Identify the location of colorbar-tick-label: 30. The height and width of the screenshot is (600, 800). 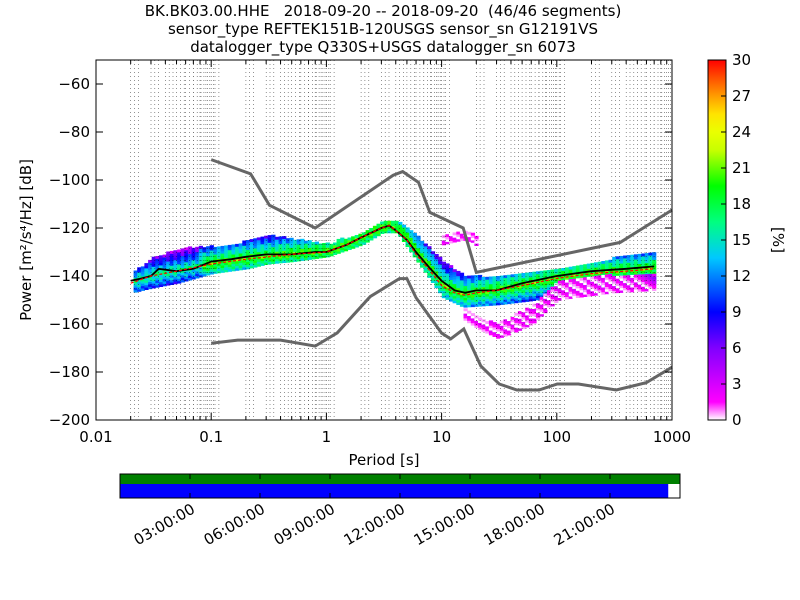
(741, 60).